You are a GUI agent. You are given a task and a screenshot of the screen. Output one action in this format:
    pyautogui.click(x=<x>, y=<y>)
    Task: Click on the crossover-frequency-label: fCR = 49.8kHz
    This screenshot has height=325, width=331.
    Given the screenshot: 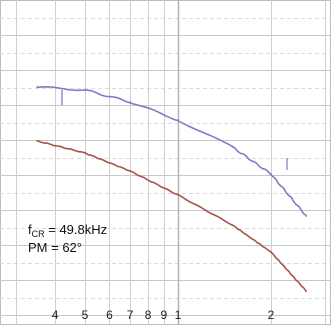 What is the action you would take?
    pyautogui.click(x=68, y=230)
    